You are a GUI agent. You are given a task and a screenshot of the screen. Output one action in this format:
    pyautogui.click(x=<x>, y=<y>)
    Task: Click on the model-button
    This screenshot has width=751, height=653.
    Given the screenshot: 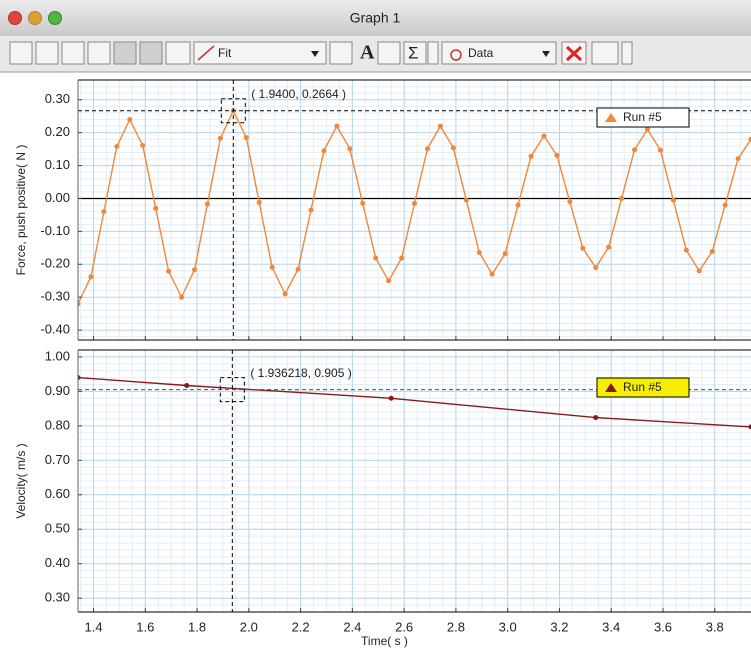 What is the action you would take?
    pyautogui.click(x=389, y=53)
    